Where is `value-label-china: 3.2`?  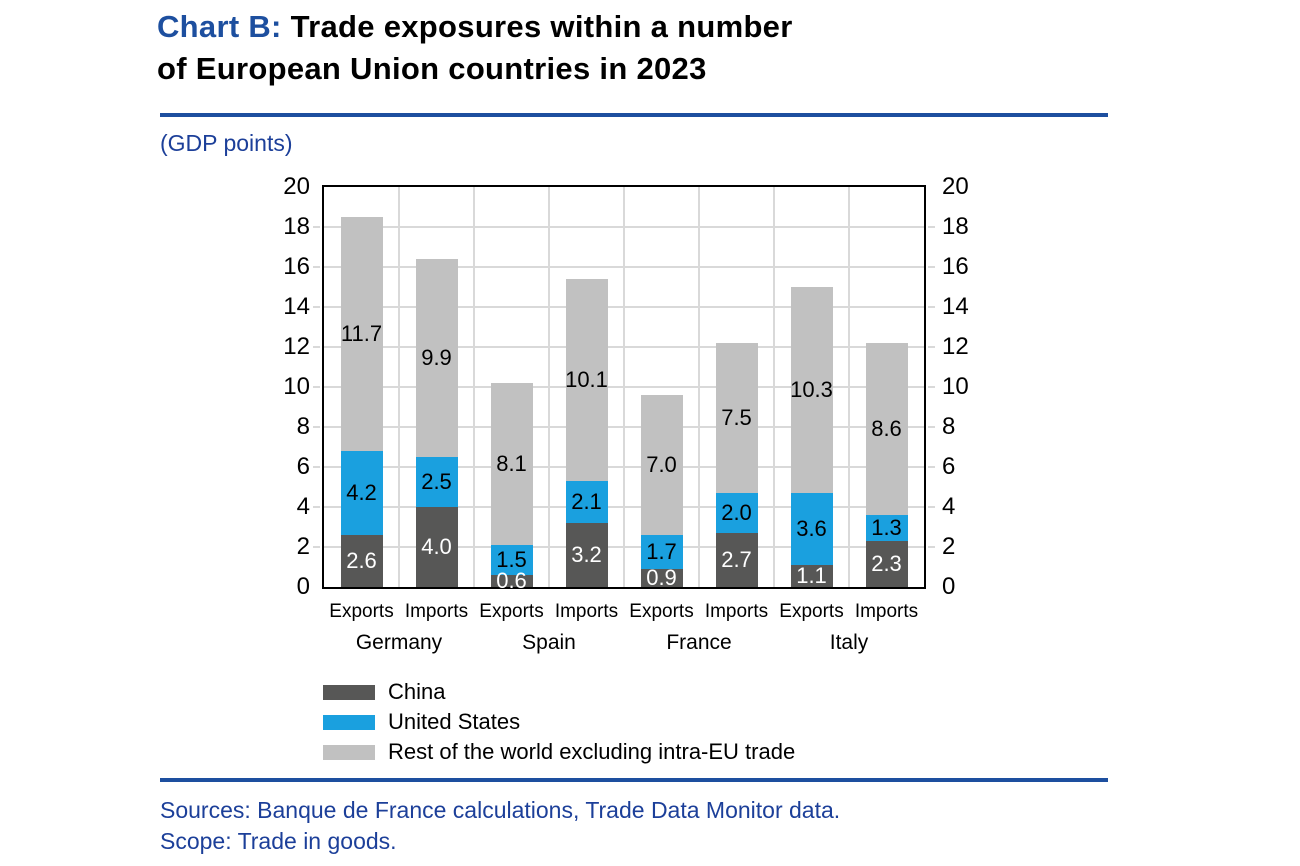
value-label-china: 3.2 is located at coordinates (586, 554).